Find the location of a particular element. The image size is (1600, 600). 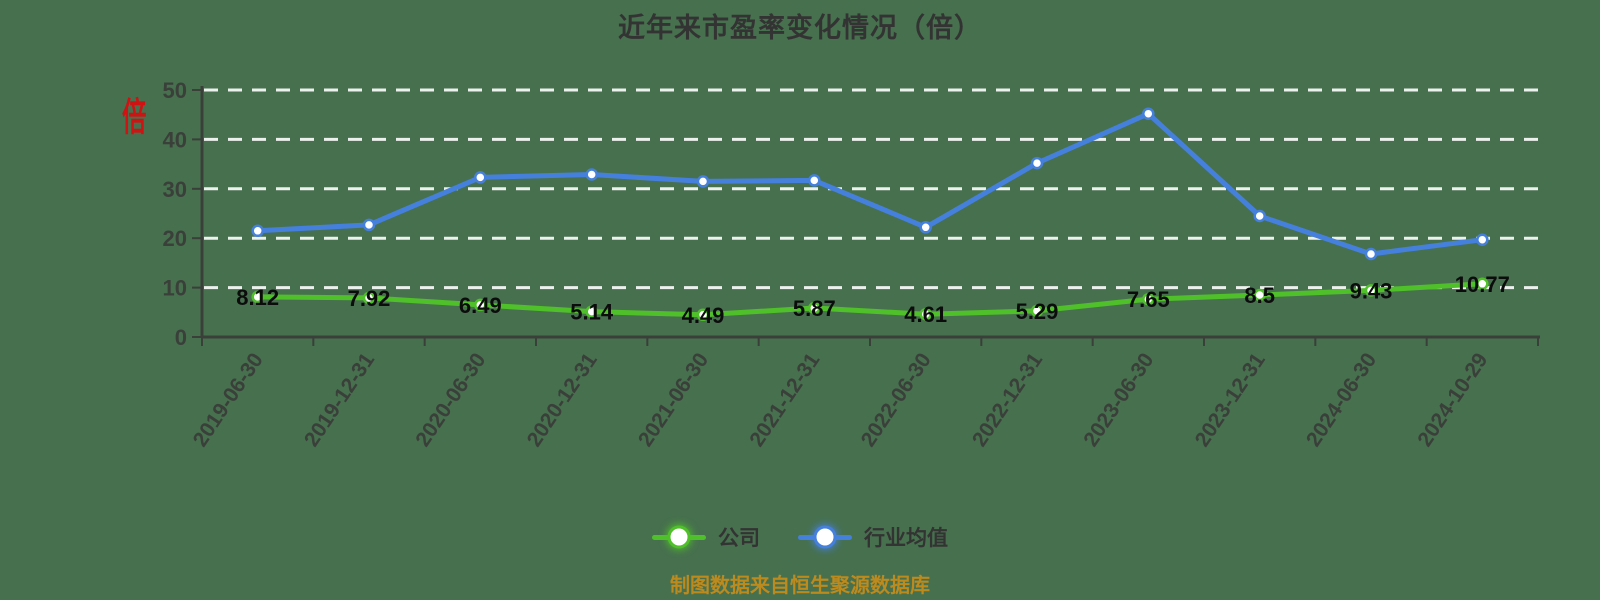

point-value-label: 5.87 is located at coordinates (814, 308).